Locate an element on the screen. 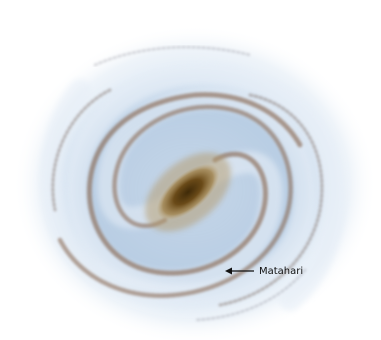 The width and height of the screenshot is (381, 340). galaxy-bulge is located at coordinates (188, 192).